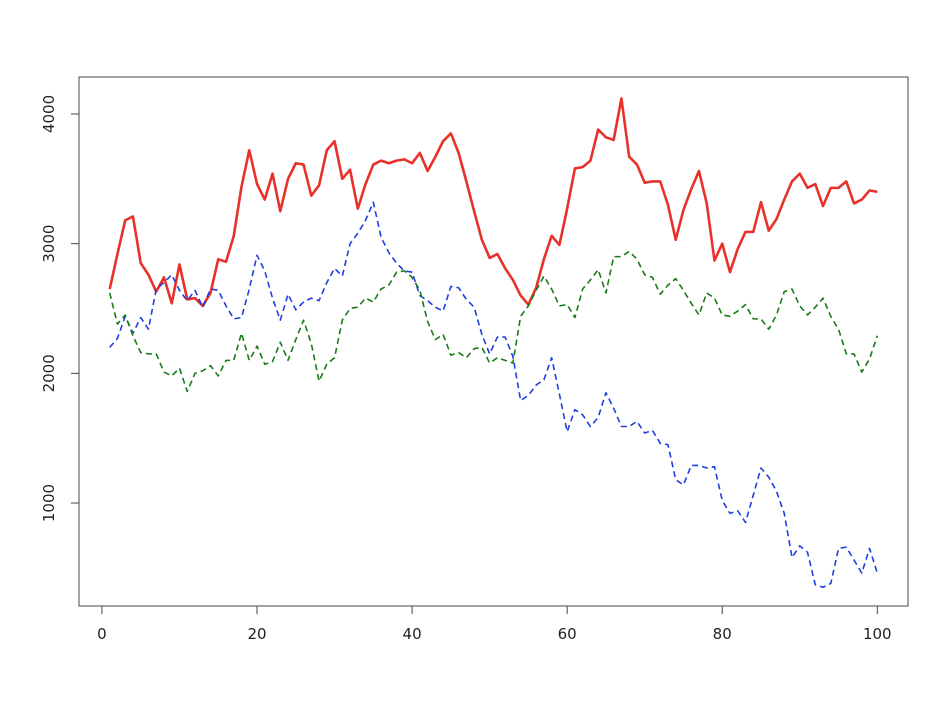 The height and width of the screenshot is (708, 950). Describe the element at coordinates (102, 634) in the screenshot. I see `x-tick-label: 0` at that location.